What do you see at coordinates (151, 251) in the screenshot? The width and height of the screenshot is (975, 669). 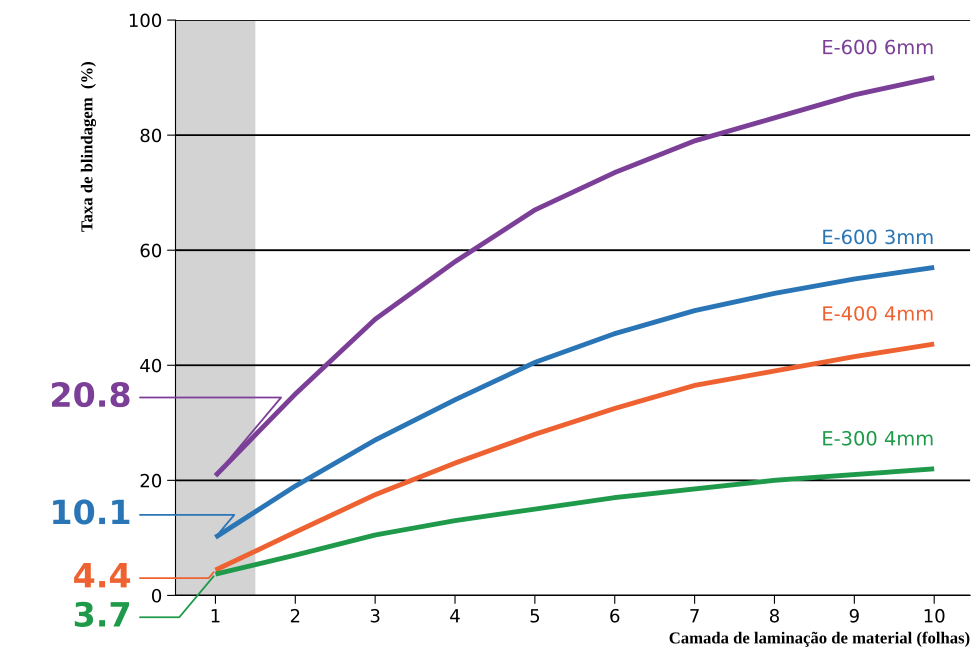 I see `y-tick-label: 60` at bounding box center [151, 251].